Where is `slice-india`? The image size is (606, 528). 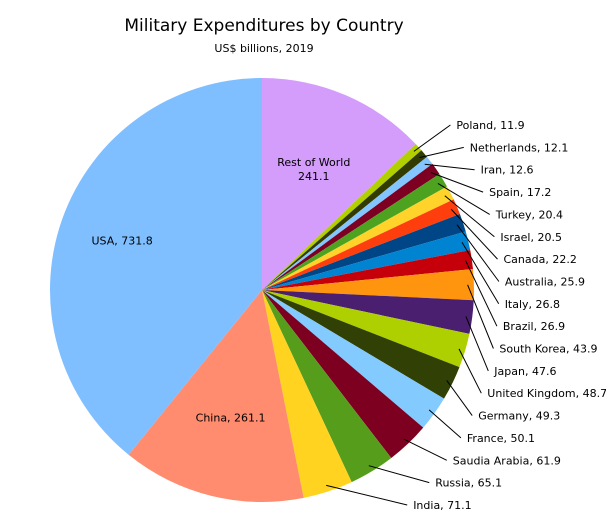 slice-india is located at coordinates (307, 394).